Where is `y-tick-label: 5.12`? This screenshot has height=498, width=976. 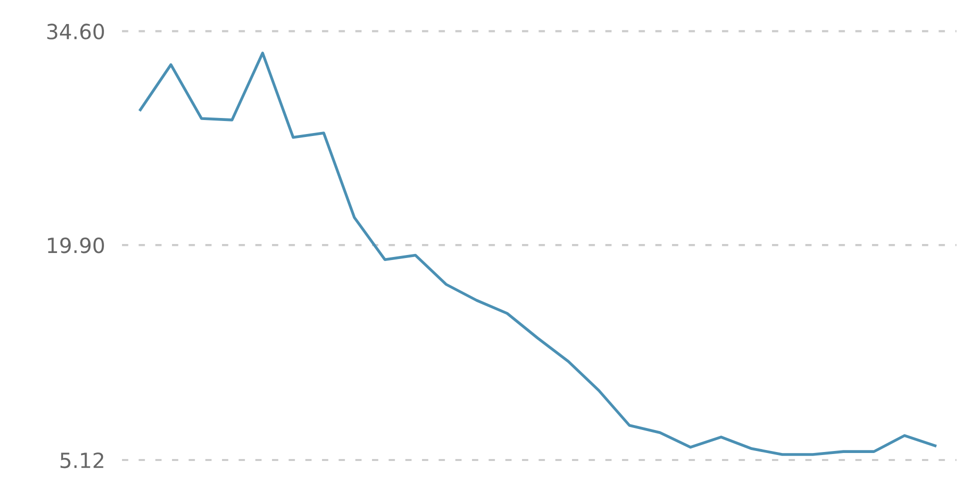 y-tick-label: 5.12 is located at coordinates (82, 460).